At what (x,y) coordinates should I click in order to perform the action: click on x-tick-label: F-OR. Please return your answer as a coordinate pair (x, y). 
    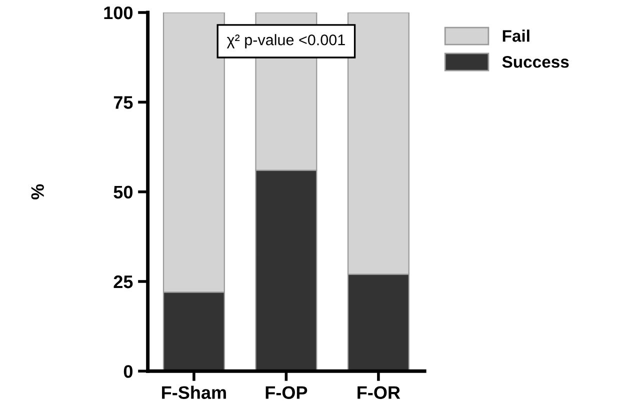
    Looking at the image, I should click on (379, 392).